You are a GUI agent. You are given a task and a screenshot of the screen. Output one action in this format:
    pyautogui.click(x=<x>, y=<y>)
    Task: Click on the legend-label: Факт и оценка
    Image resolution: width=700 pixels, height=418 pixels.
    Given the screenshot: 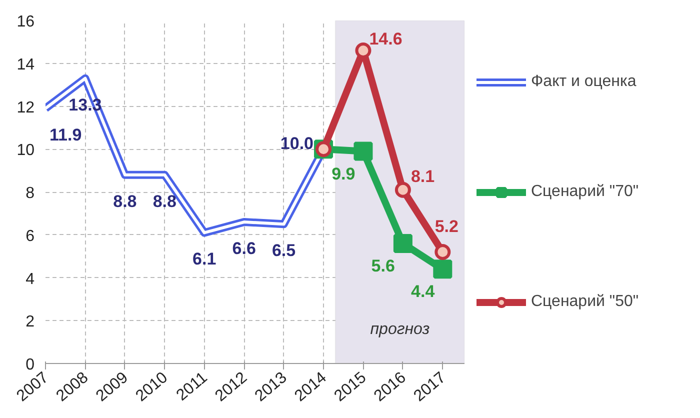 What is the action you would take?
    pyautogui.click(x=583, y=81)
    